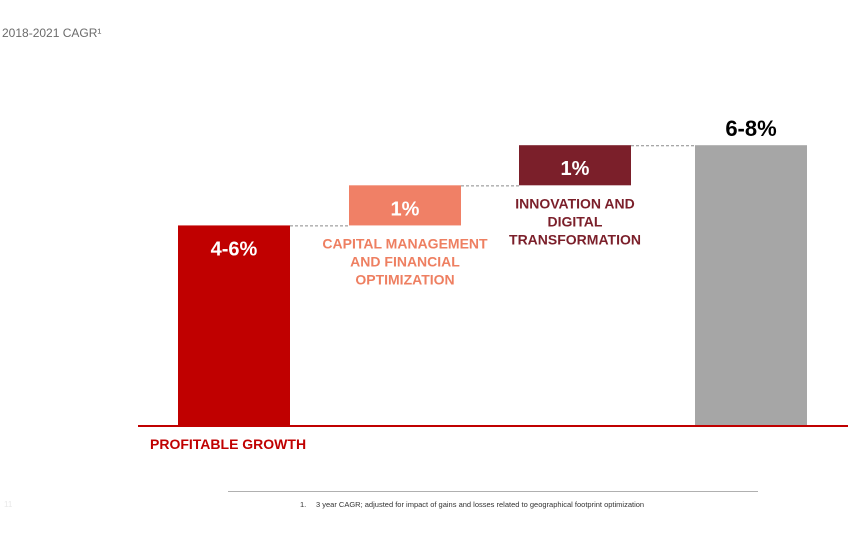 The image size is (848, 538). Describe the element at coordinates (52, 33) in the screenshot. I see `chart-subtitle: 2018-2021 CAGR¹` at that location.